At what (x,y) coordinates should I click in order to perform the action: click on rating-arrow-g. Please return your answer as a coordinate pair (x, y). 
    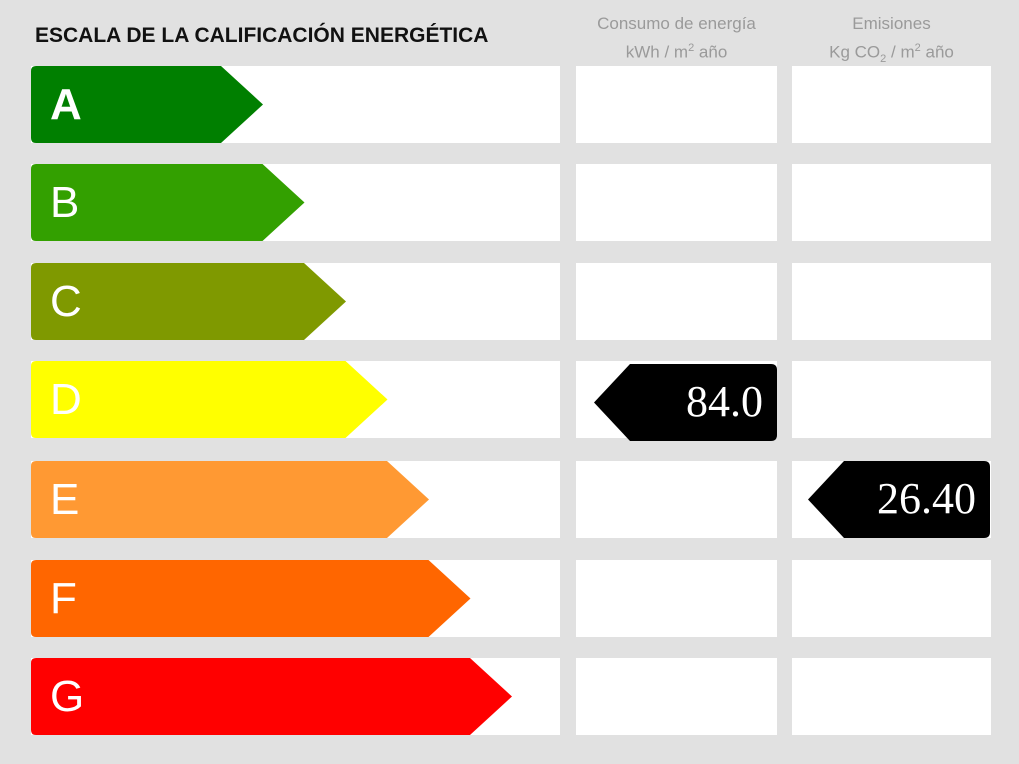
    Looking at the image, I should click on (271, 696).